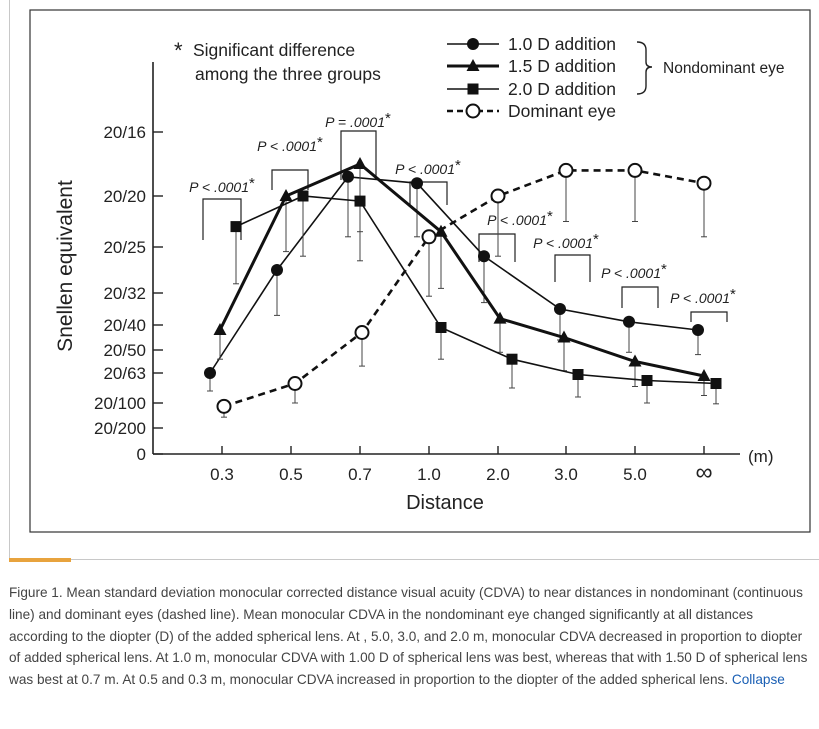 The height and width of the screenshot is (729, 819). I want to click on y-tick-label: 20/63, so click(124, 373).